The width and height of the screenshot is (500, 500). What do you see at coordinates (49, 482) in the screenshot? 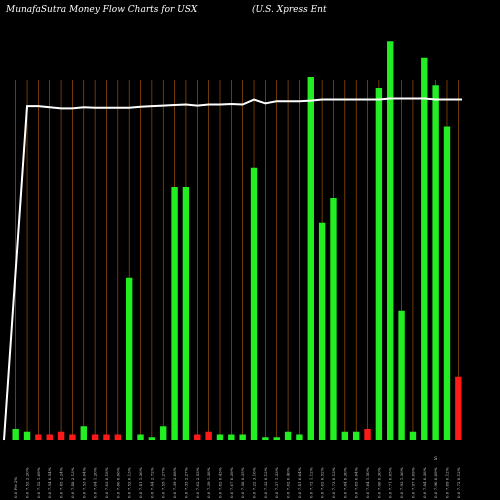
I see `x-tick-label: 0.0 7.54 0.54%` at bounding box center [49, 482].